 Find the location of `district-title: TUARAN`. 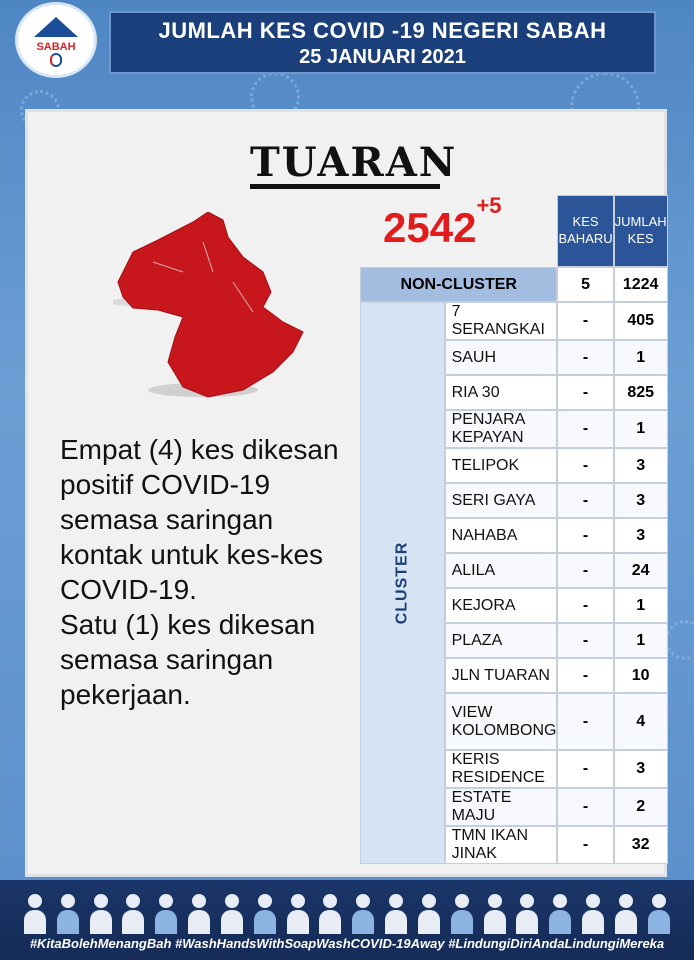

district-title: TUARAN is located at coordinates (352, 165).